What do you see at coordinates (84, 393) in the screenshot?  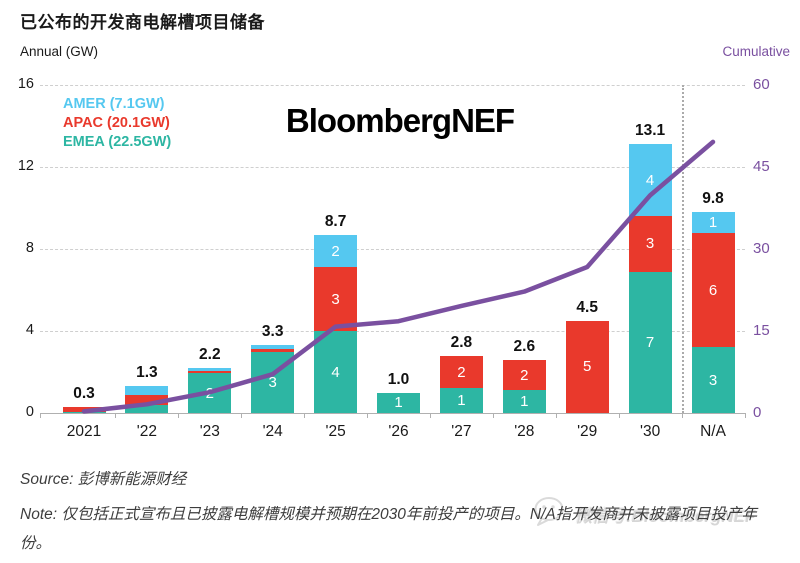 I see `bar-total-label: 0.3` at bounding box center [84, 393].